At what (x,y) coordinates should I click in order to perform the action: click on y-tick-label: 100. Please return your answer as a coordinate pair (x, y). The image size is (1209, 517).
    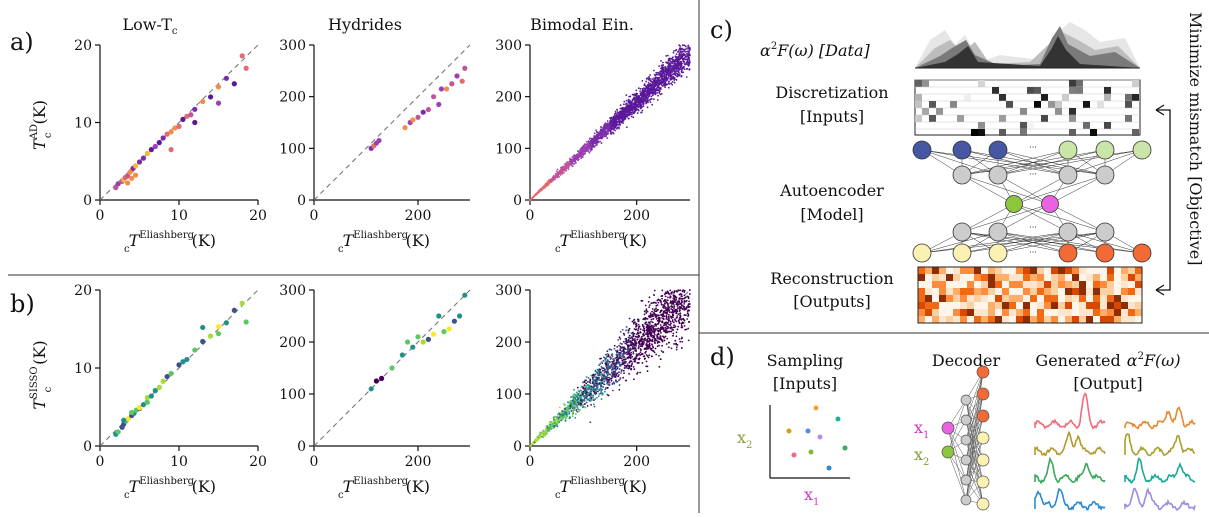
    Looking at the image, I should click on (508, 149).